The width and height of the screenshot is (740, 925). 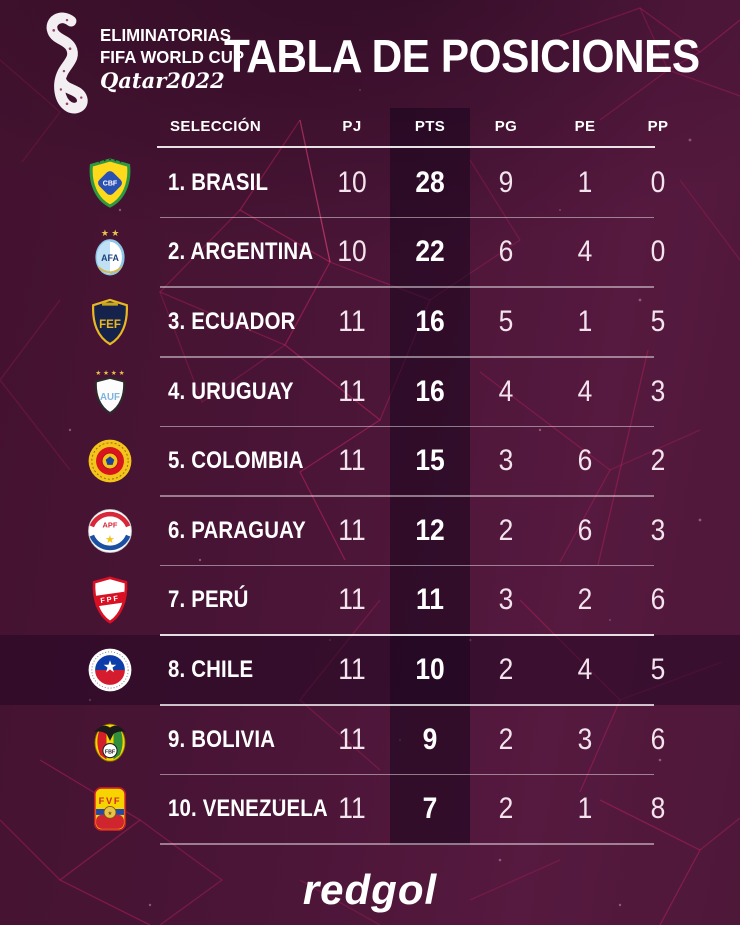 I want to click on pts-value: 7, so click(x=430, y=809).